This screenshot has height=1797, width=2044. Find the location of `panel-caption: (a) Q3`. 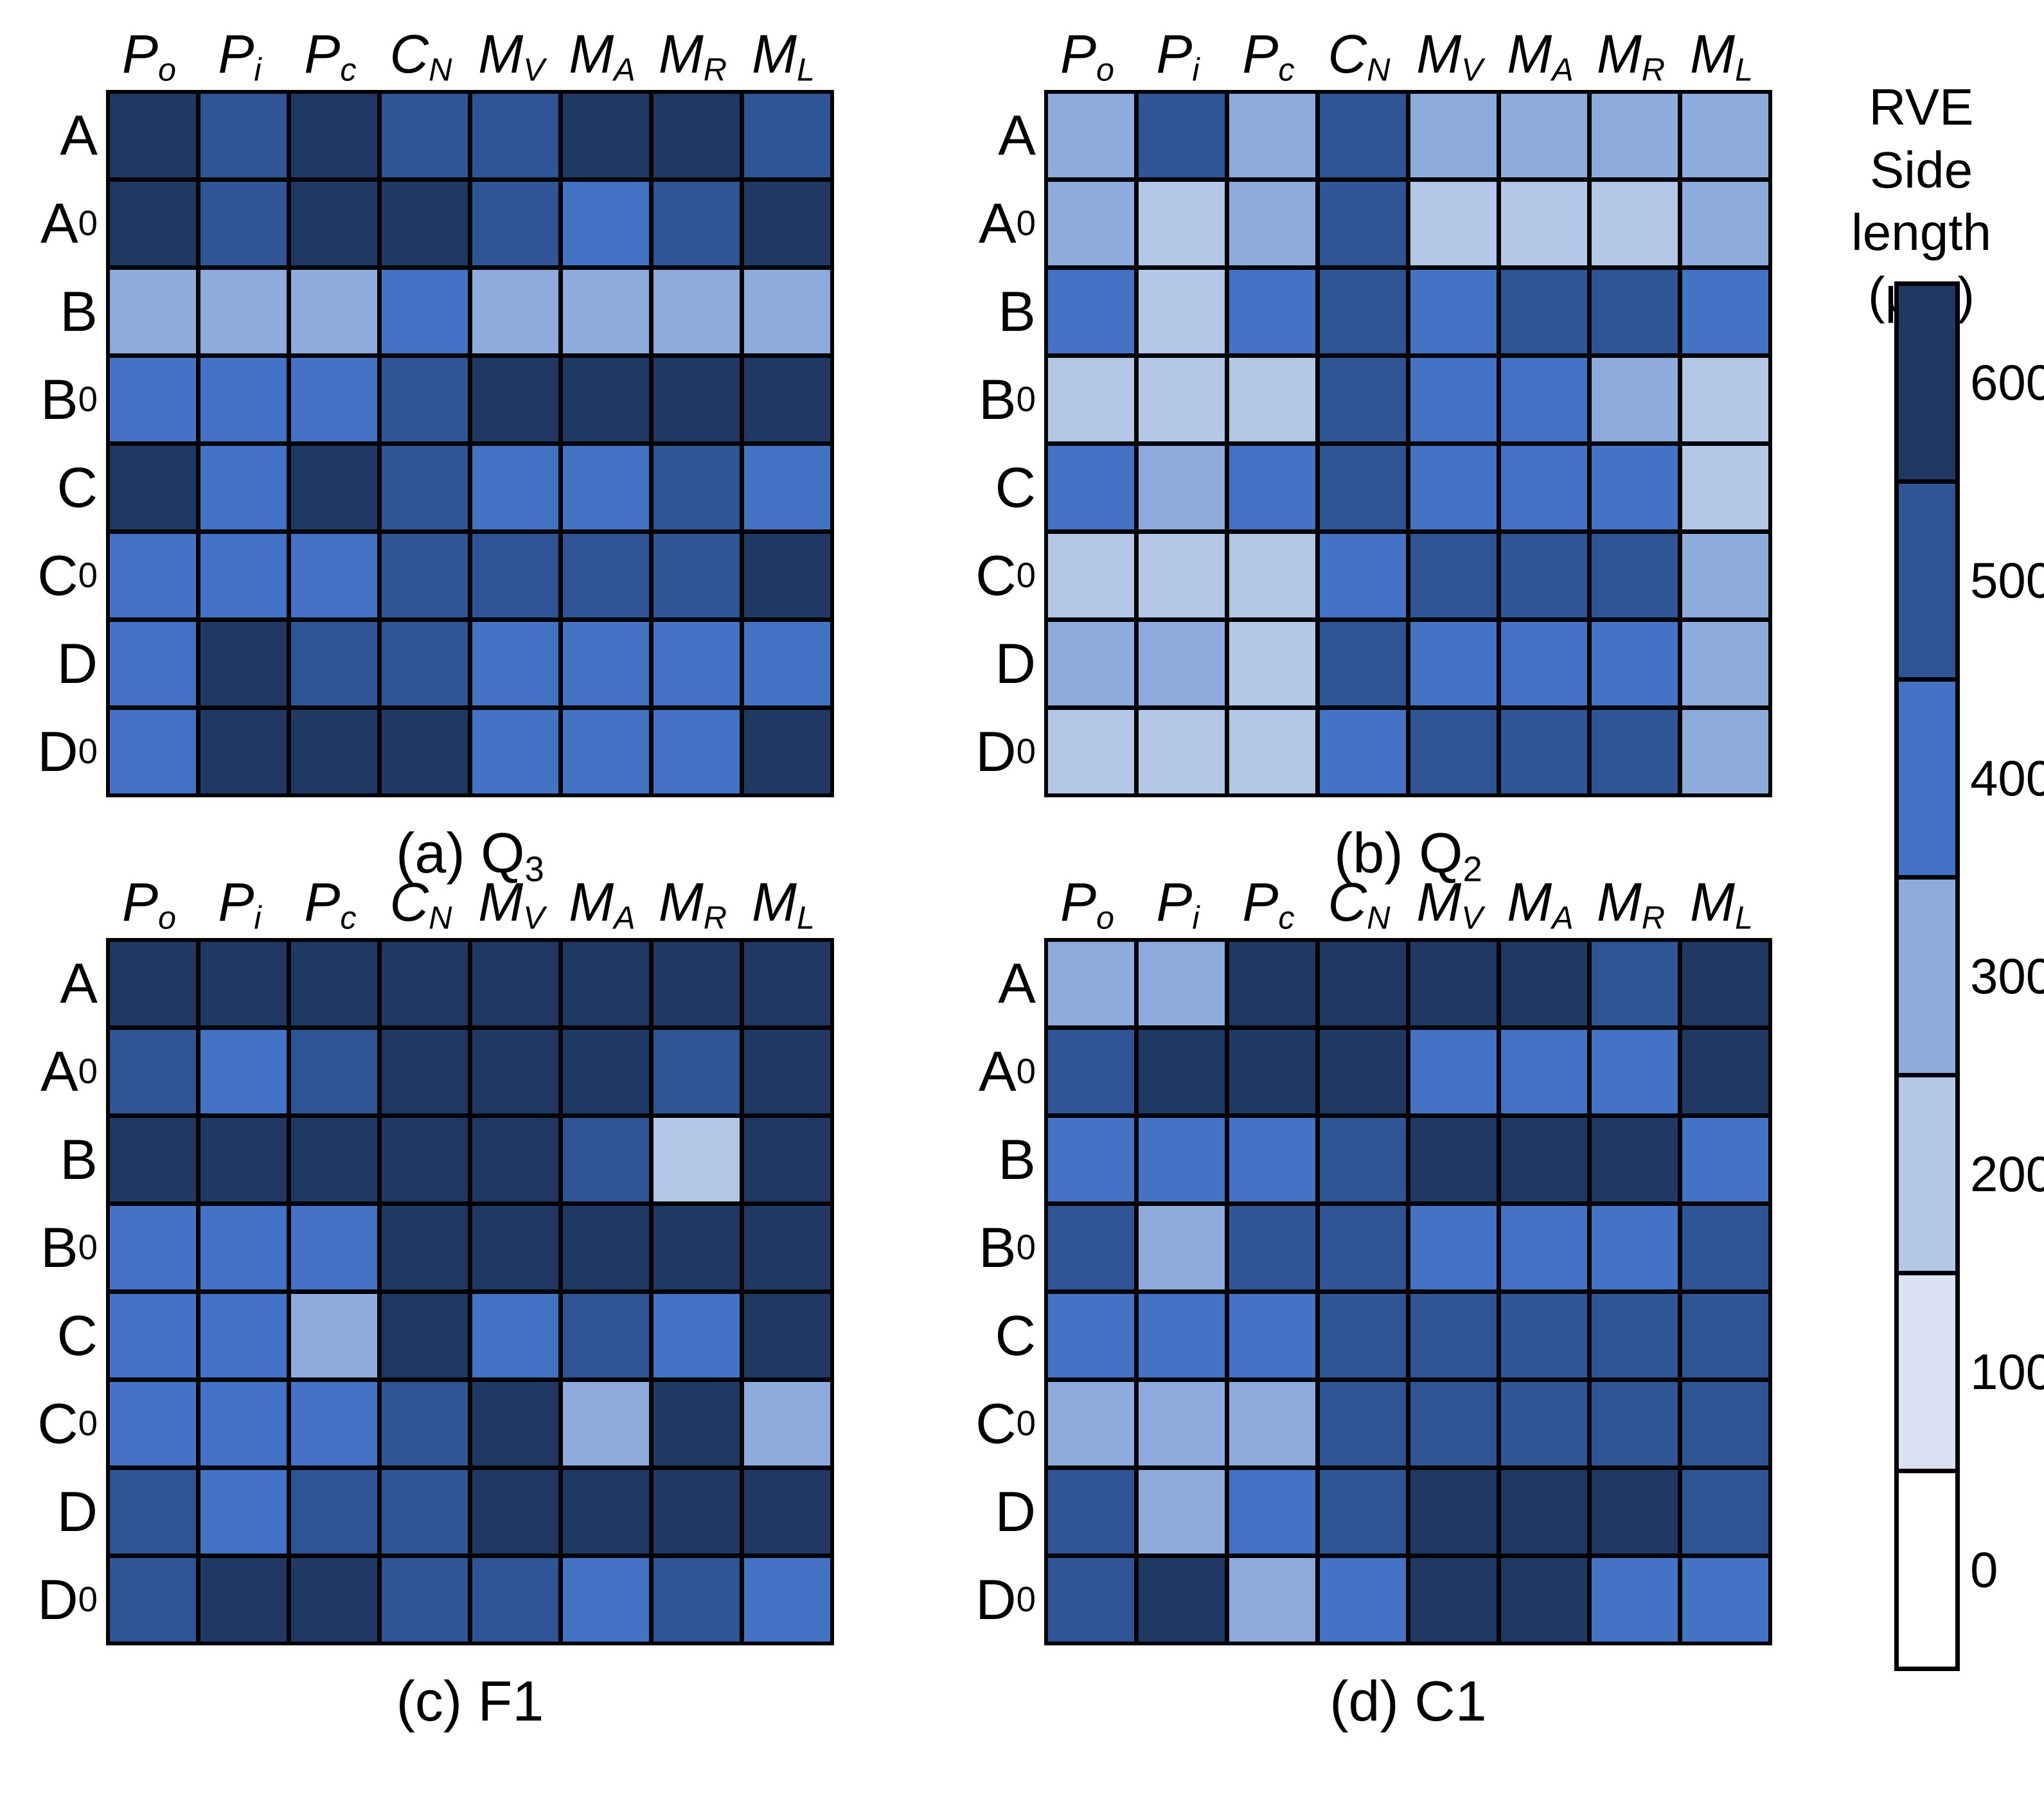

panel-caption: (a) Q3 is located at coordinates (470, 855).